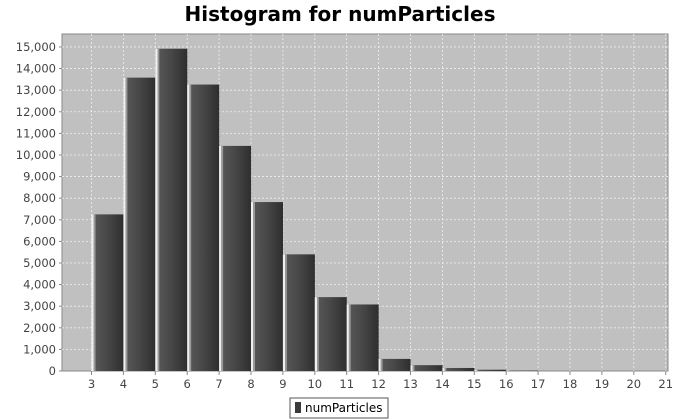  I want to click on x-tick-label: 5, so click(155, 384).